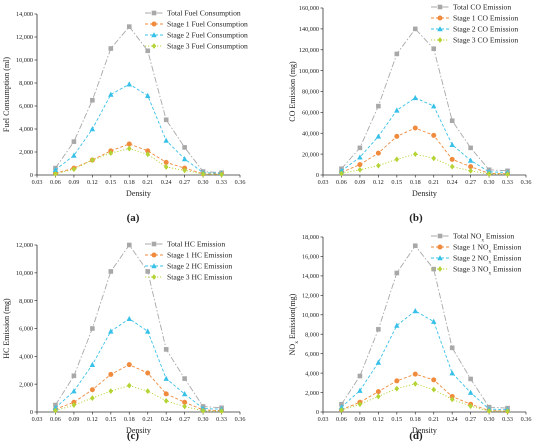 This screenshot has width=550, height=444. What do you see at coordinates (199, 277) in the screenshot?
I see `legend-label: Stage 3 HC Emission` at bounding box center [199, 277].